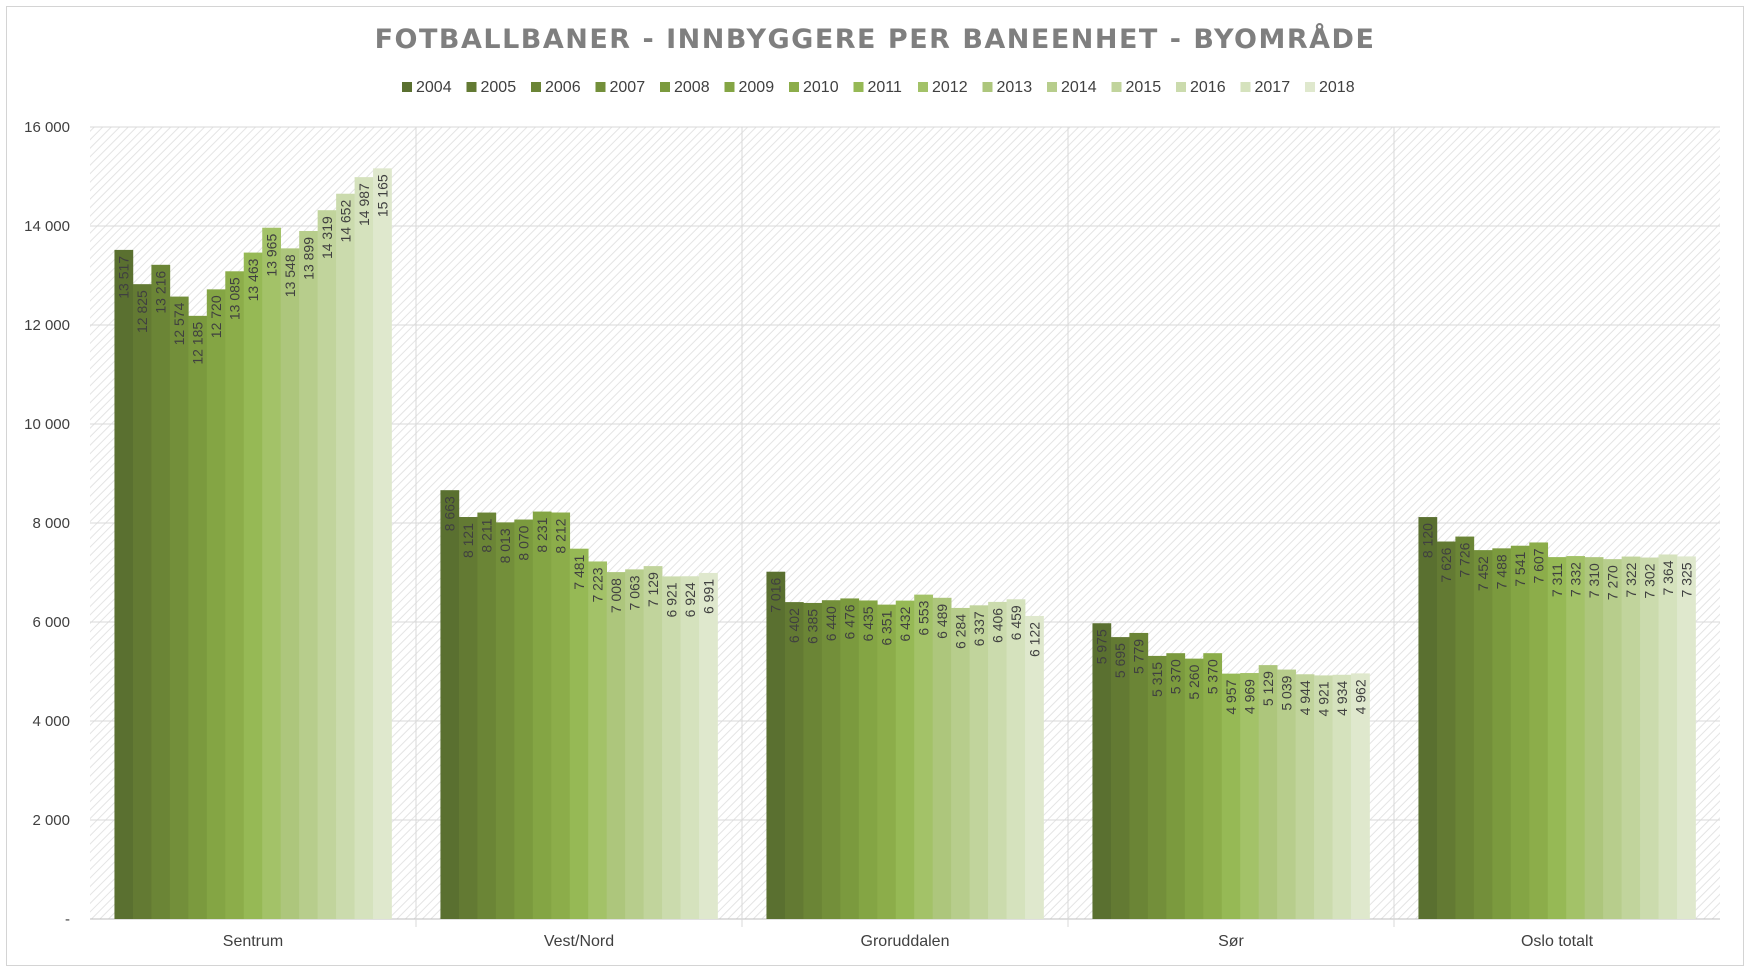  Describe the element at coordinates (653, 589) in the screenshot. I see `data-label: 7 129` at that location.